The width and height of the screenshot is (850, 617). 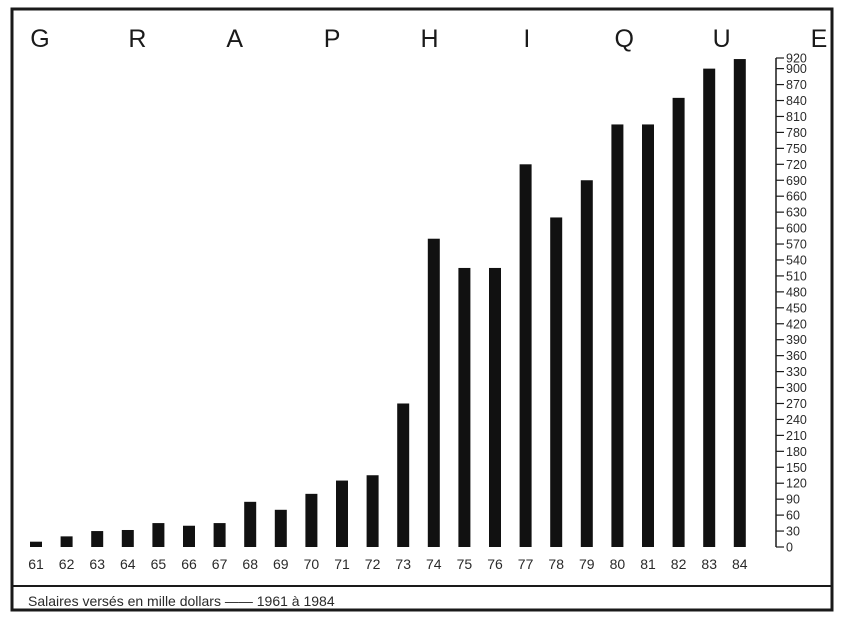 What do you see at coordinates (403, 564) in the screenshot?
I see `x-tick-label: 73` at bounding box center [403, 564].